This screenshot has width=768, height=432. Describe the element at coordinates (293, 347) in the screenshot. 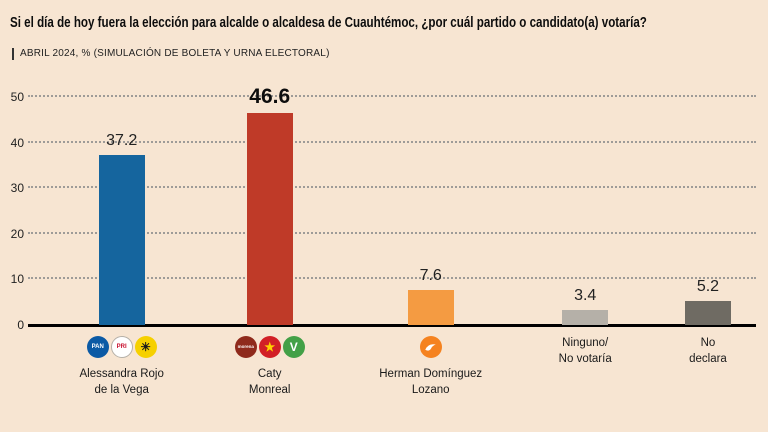

I see `pvem-logo-icon: V` at that location.